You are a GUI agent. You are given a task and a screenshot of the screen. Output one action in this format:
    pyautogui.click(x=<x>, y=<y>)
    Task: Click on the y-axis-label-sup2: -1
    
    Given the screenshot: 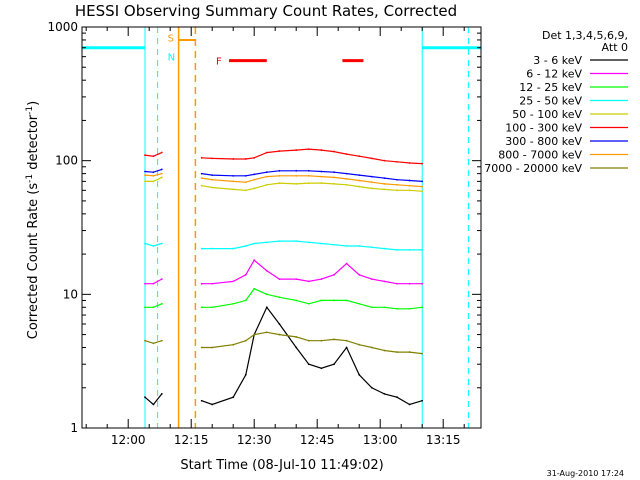 What is the action you would take?
    pyautogui.click(x=30, y=110)
    